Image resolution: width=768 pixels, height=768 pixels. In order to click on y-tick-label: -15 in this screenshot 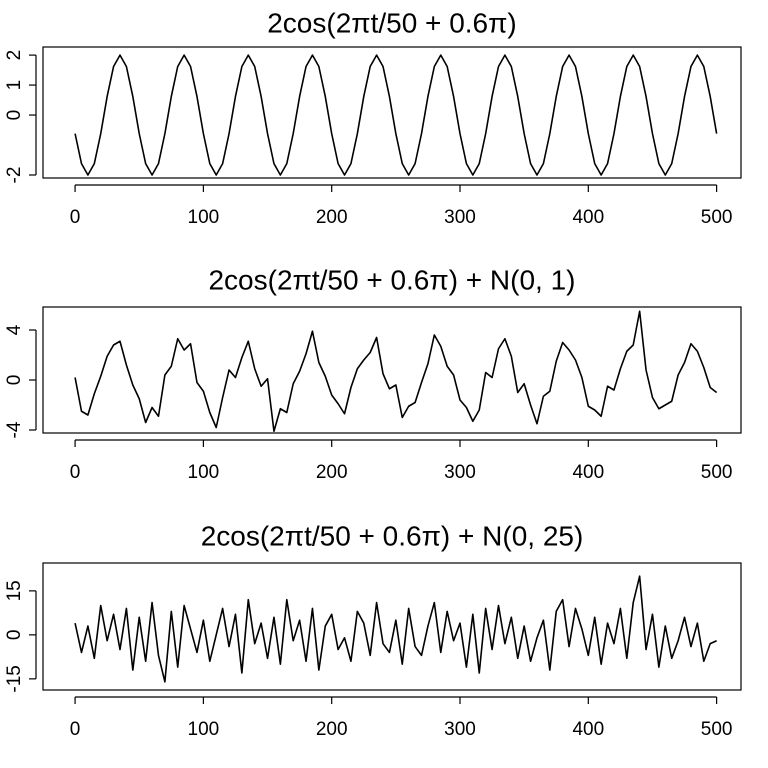, I will do `click(14, 678)`.